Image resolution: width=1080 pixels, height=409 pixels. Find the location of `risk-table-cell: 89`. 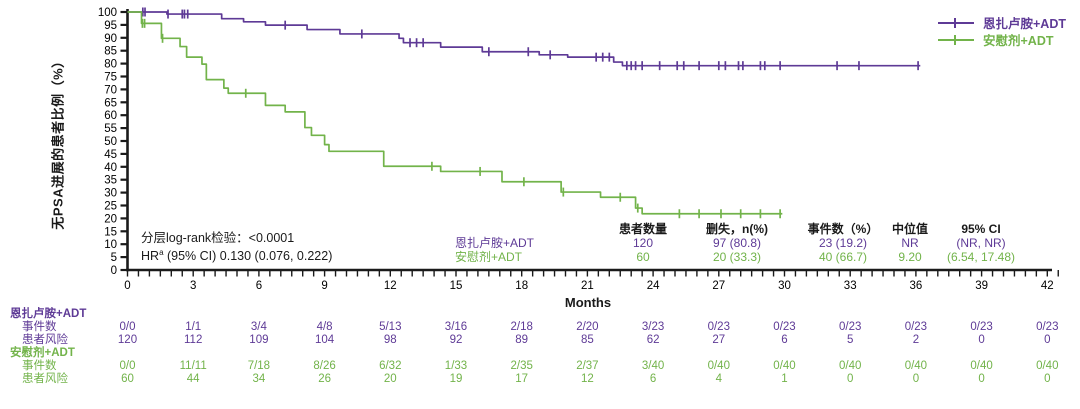

risk-table-cell: 89 is located at coordinates (522, 340).